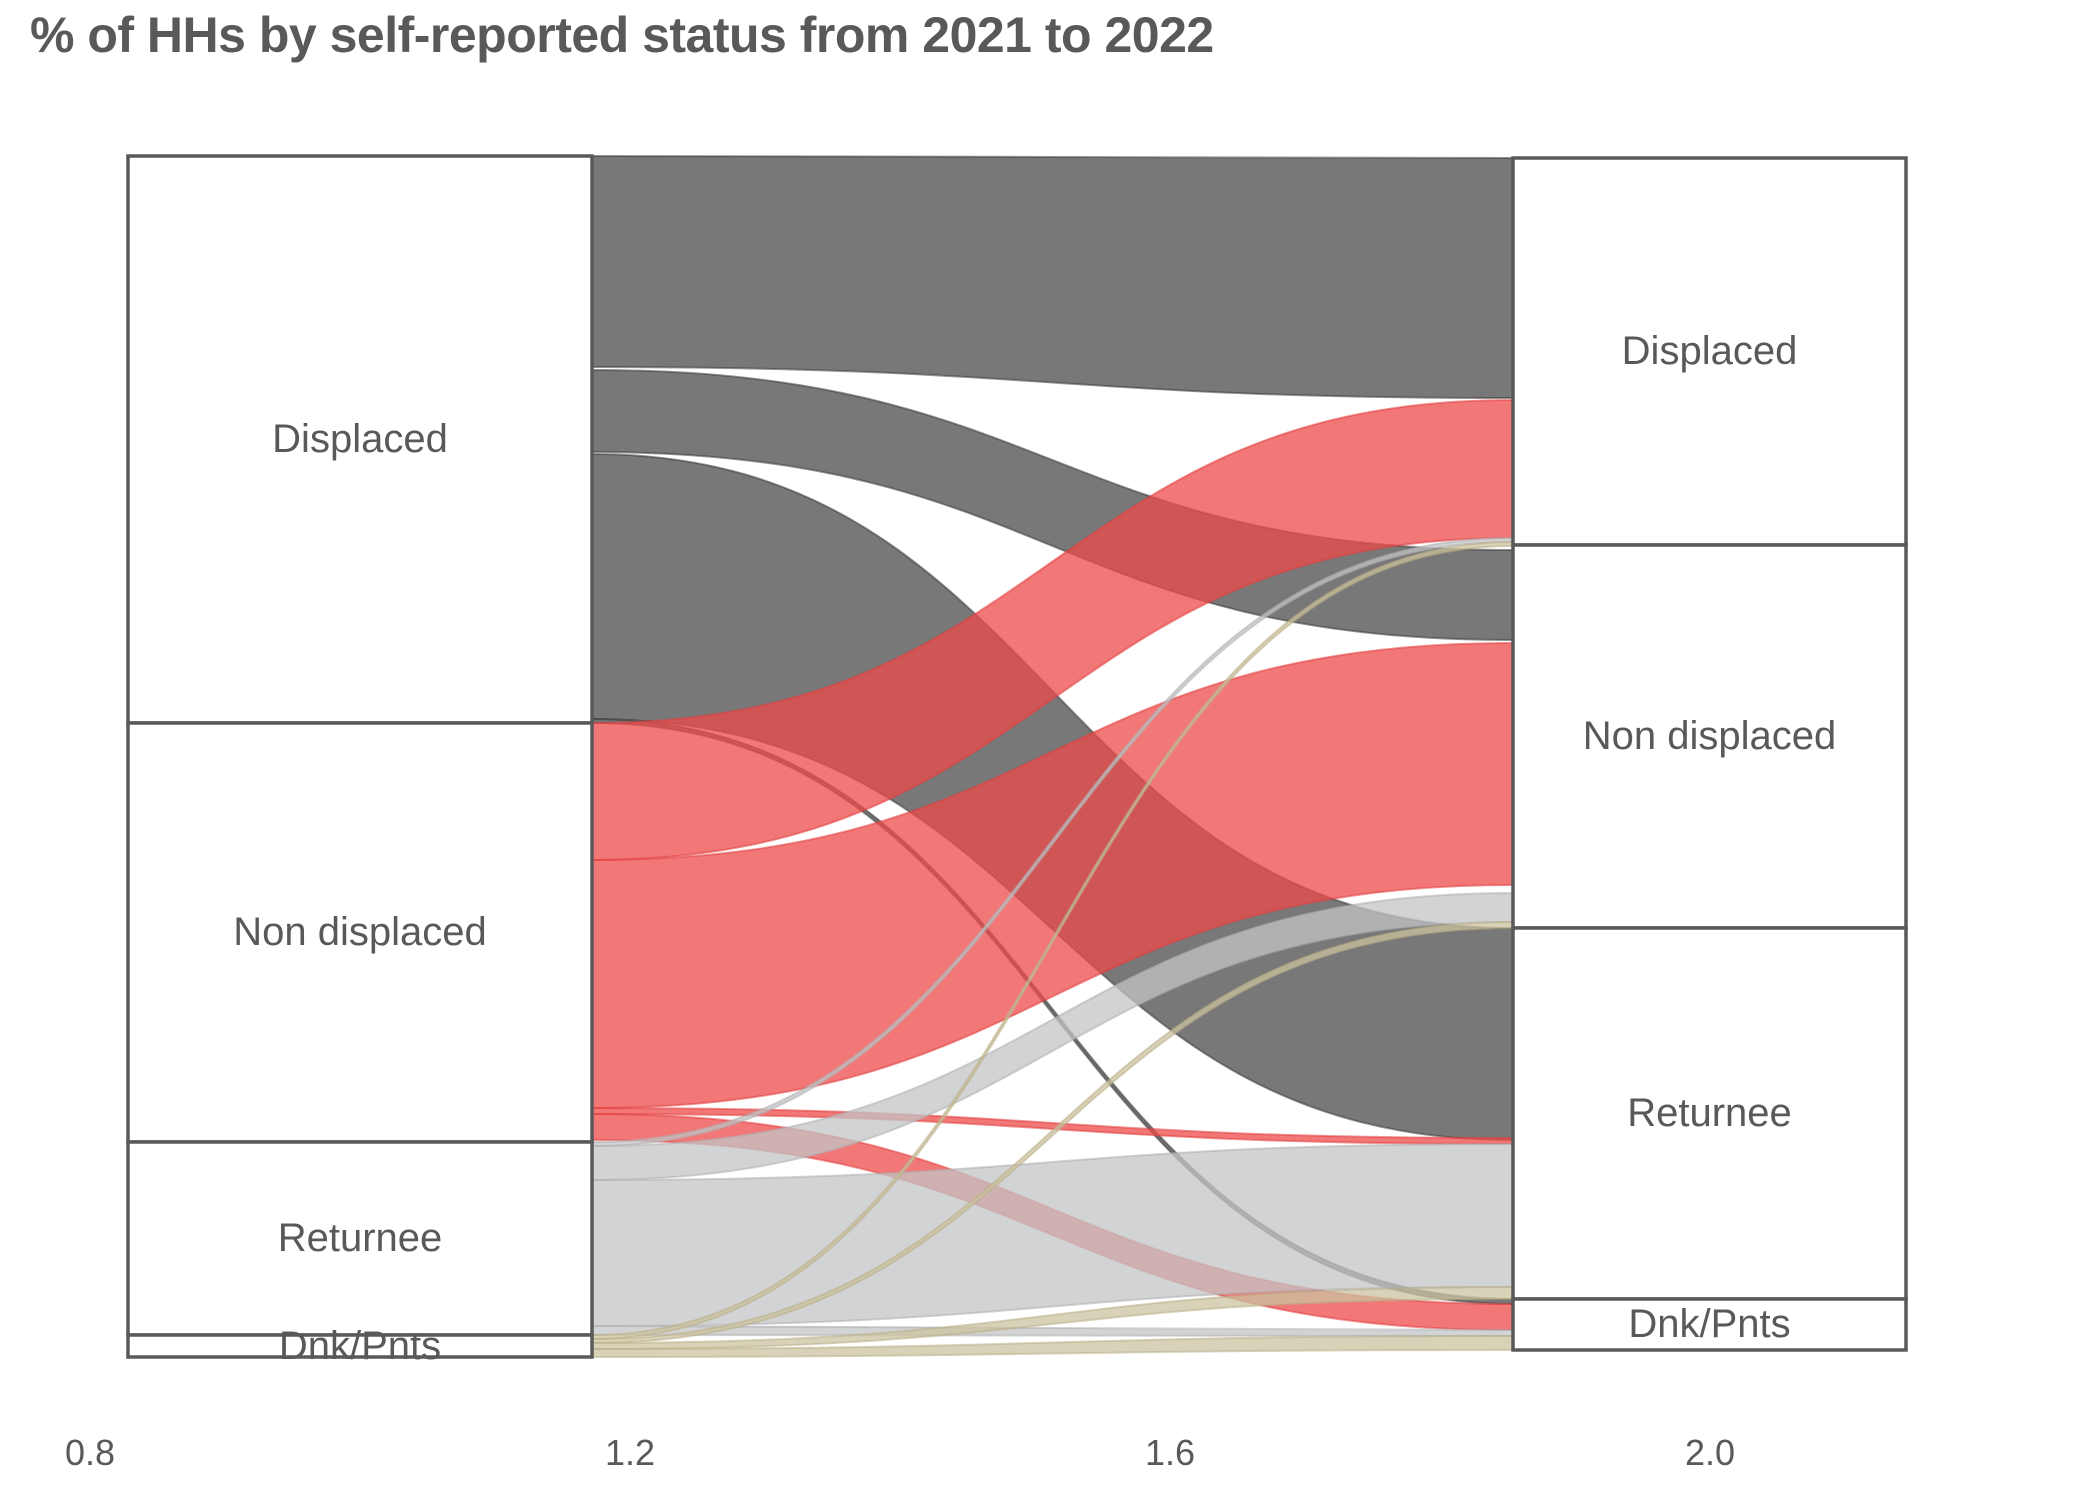 Image resolution: width=2100 pixels, height=1500 pixels. What do you see at coordinates (1709, 351) in the screenshot?
I see `node-2022-displaced` at bounding box center [1709, 351].